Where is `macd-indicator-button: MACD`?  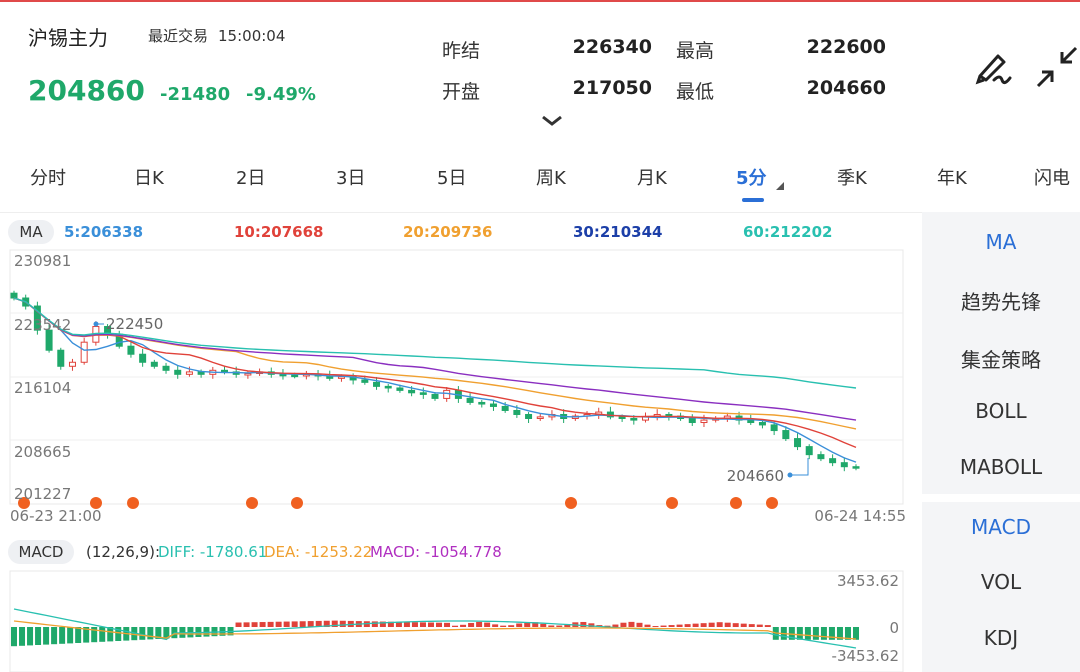 macd-indicator-button: MACD is located at coordinates (41, 552).